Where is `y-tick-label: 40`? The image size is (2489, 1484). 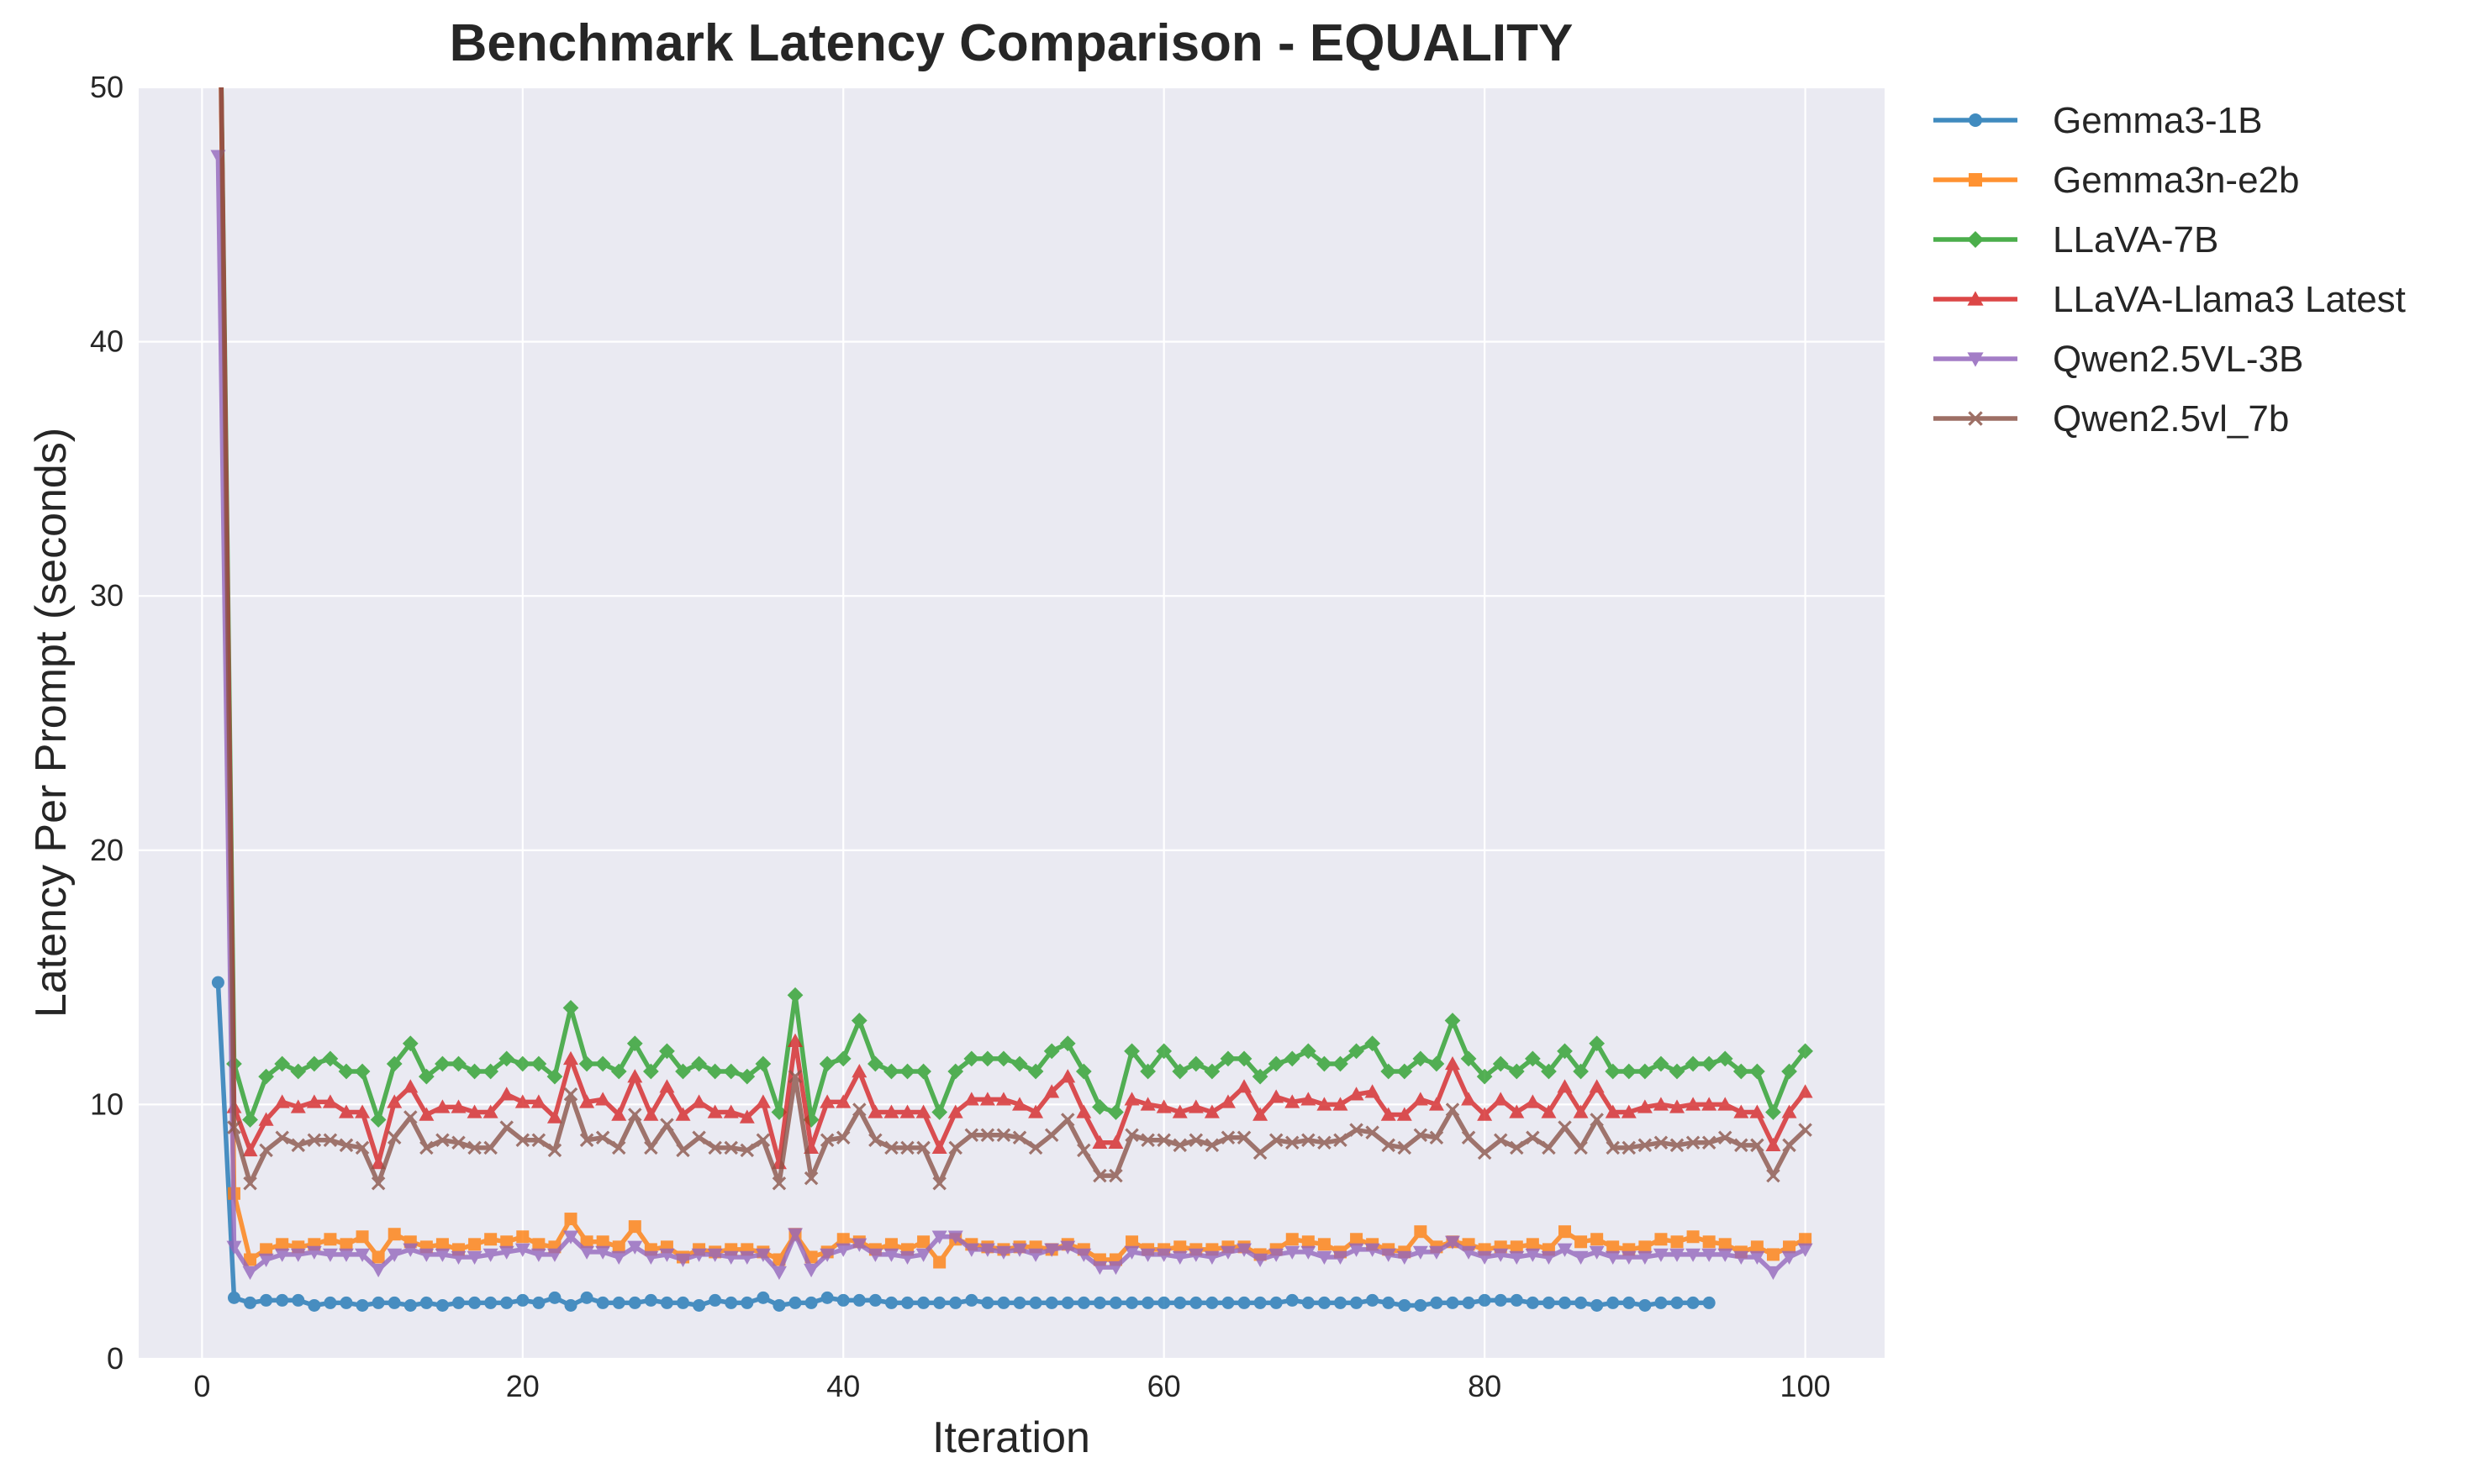 y-tick-label: 40 is located at coordinates (107, 341).